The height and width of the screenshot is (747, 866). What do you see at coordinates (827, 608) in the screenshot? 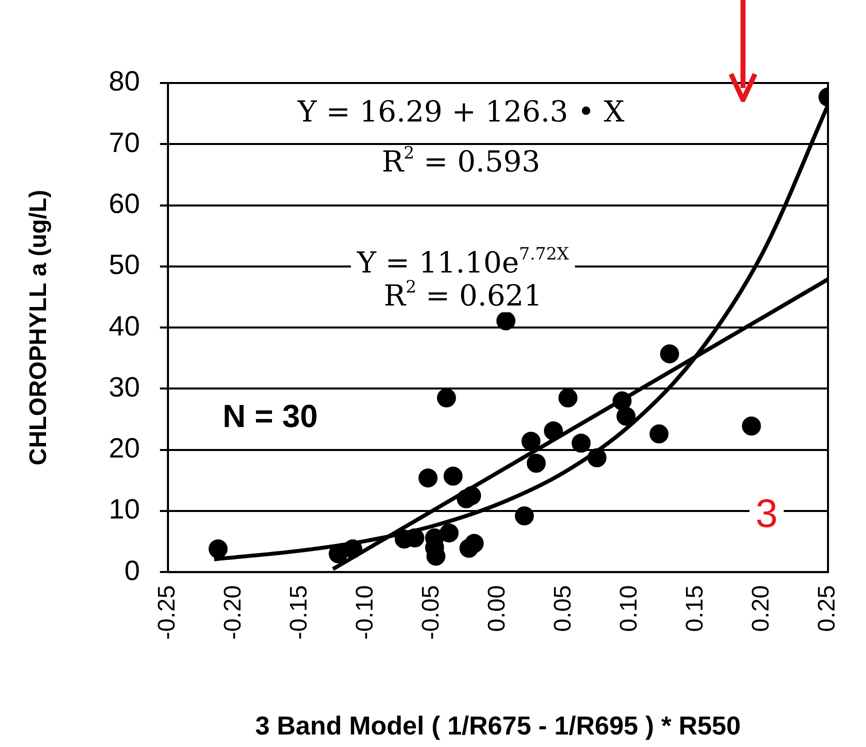
I see `x-tick-label: 0.25` at bounding box center [827, 608].